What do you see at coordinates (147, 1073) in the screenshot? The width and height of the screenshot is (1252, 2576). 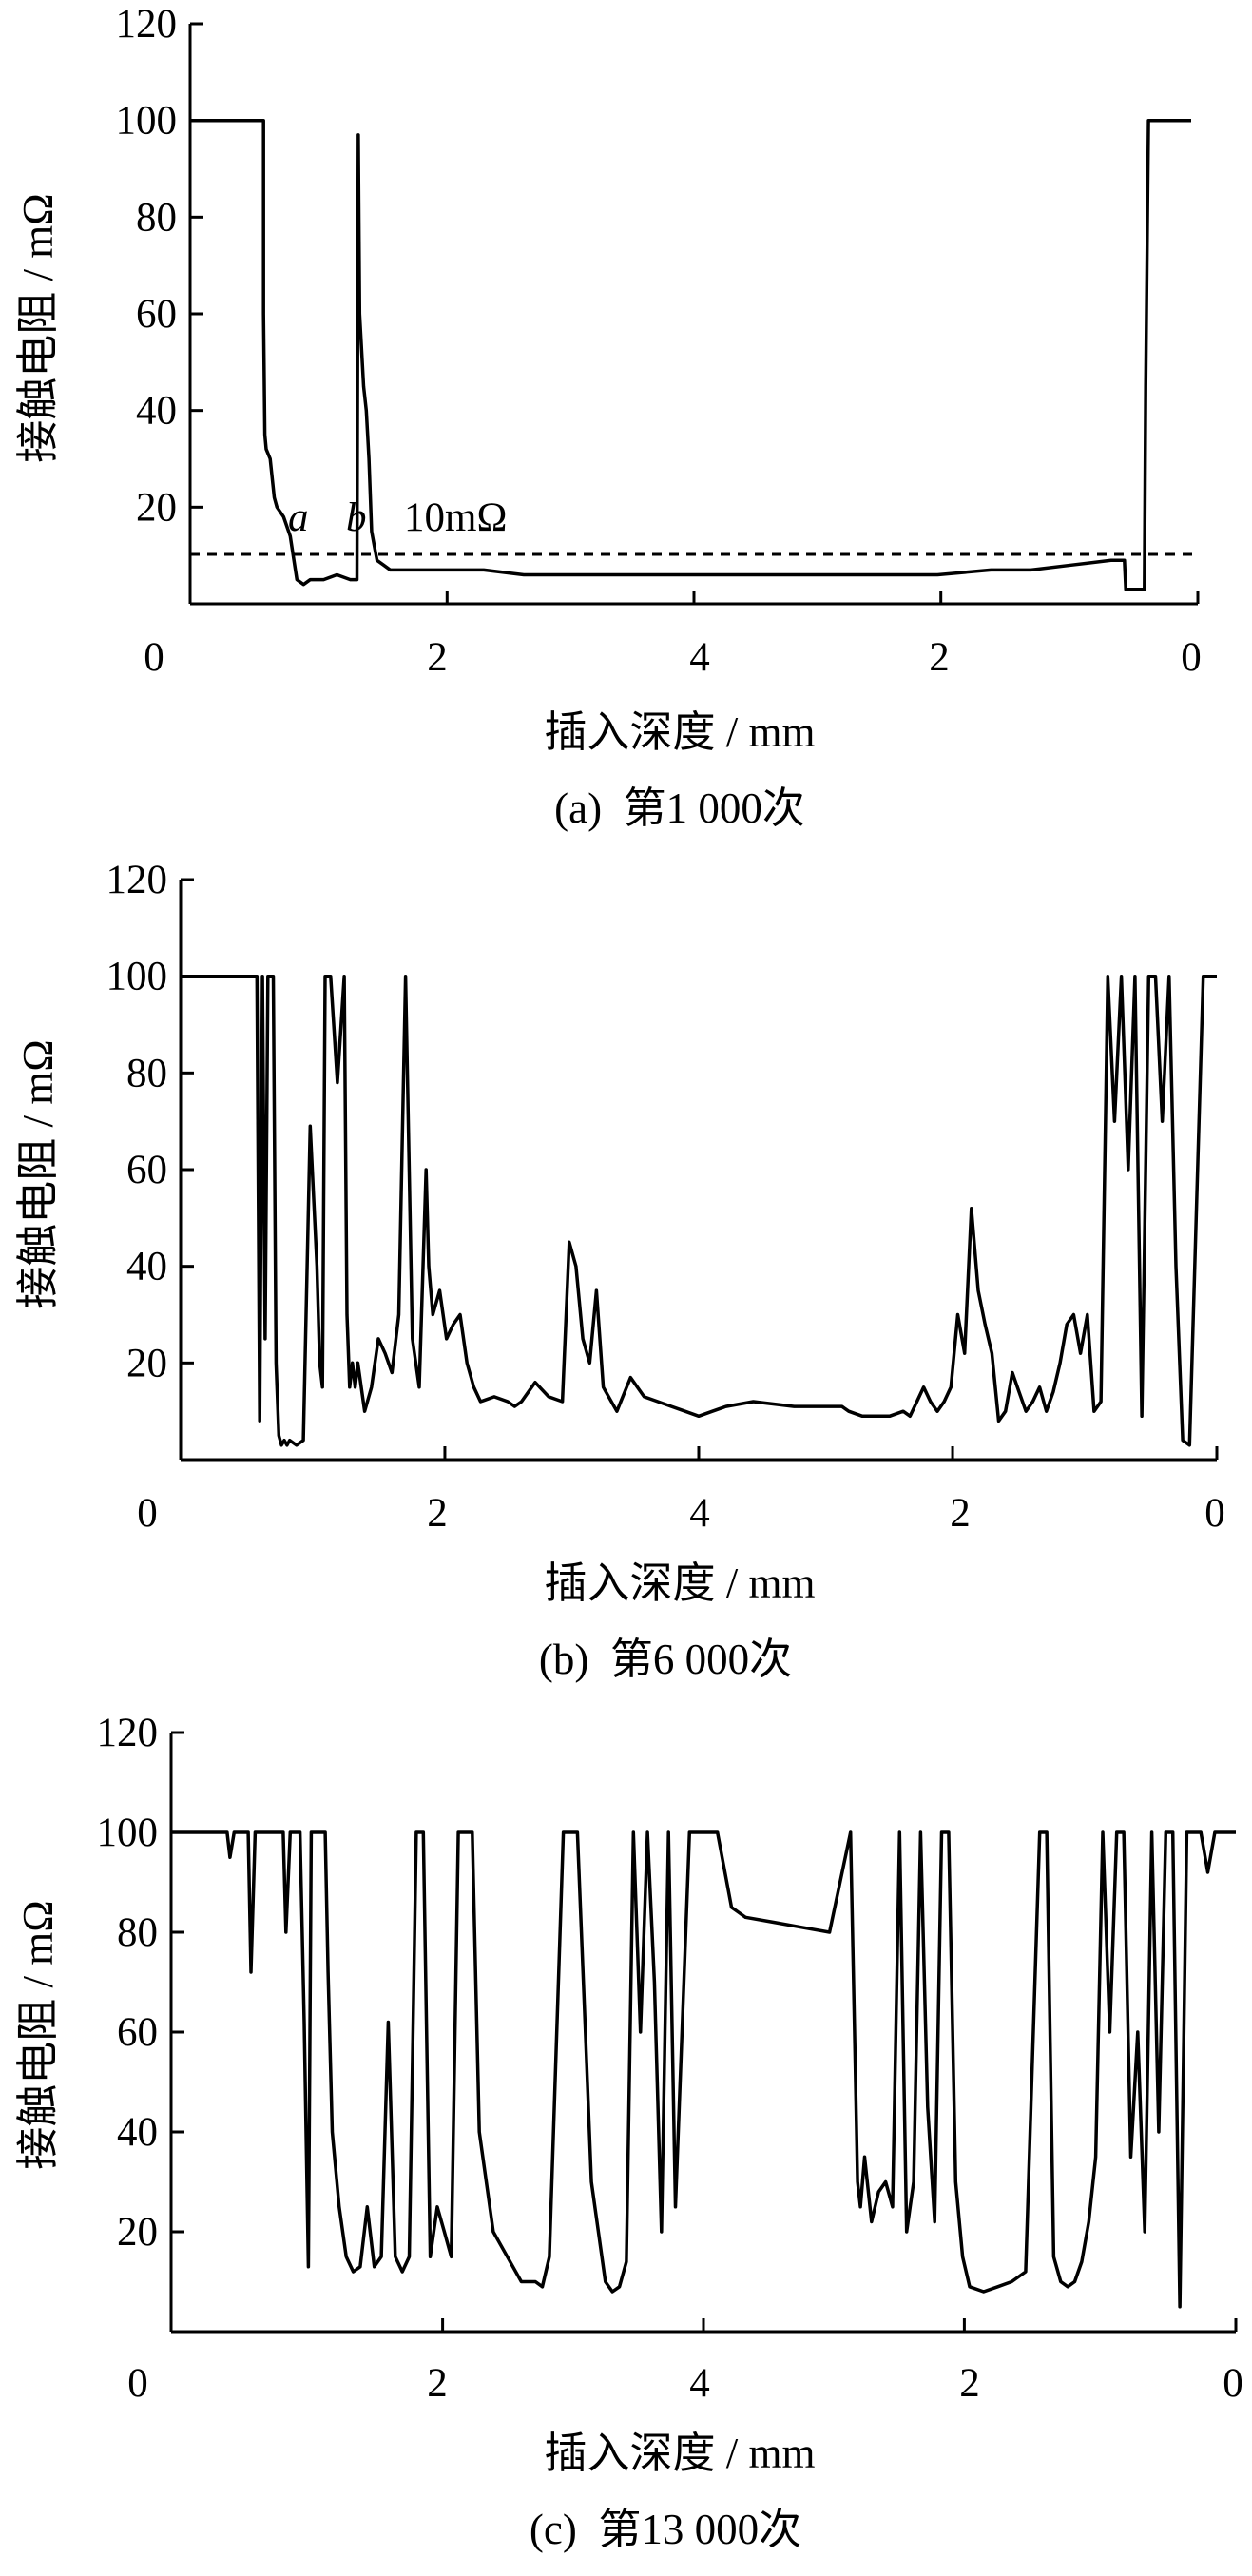 I see `panel-b-ytick-label-80: 80` at bounding box center [147, 1073].